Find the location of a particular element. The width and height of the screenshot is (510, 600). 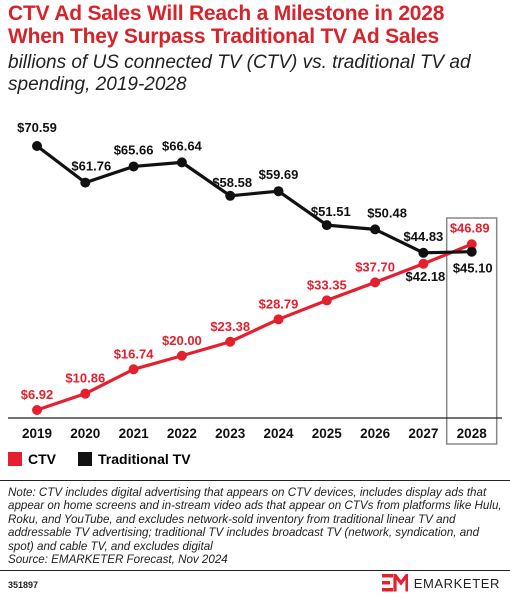

ctv-data-label-2021: $16.74 is located at coordinates (134, 353).